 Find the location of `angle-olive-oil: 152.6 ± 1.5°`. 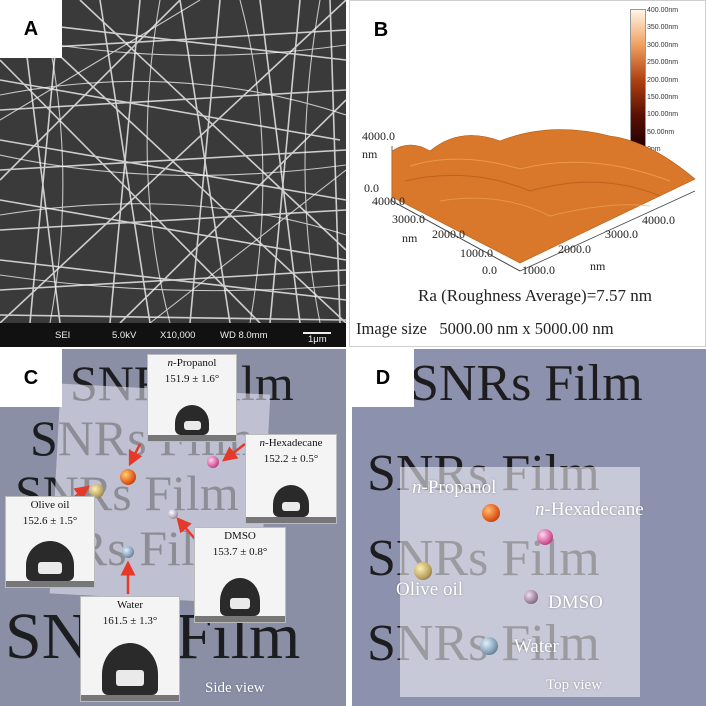

angle-olive-oil: 152.6 ± 1.5° is located at coordinates (50, 521).